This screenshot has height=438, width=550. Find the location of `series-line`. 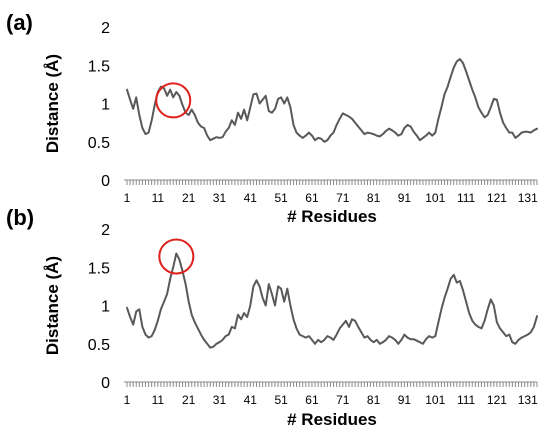

series-line is located at coordinates (332, 100).